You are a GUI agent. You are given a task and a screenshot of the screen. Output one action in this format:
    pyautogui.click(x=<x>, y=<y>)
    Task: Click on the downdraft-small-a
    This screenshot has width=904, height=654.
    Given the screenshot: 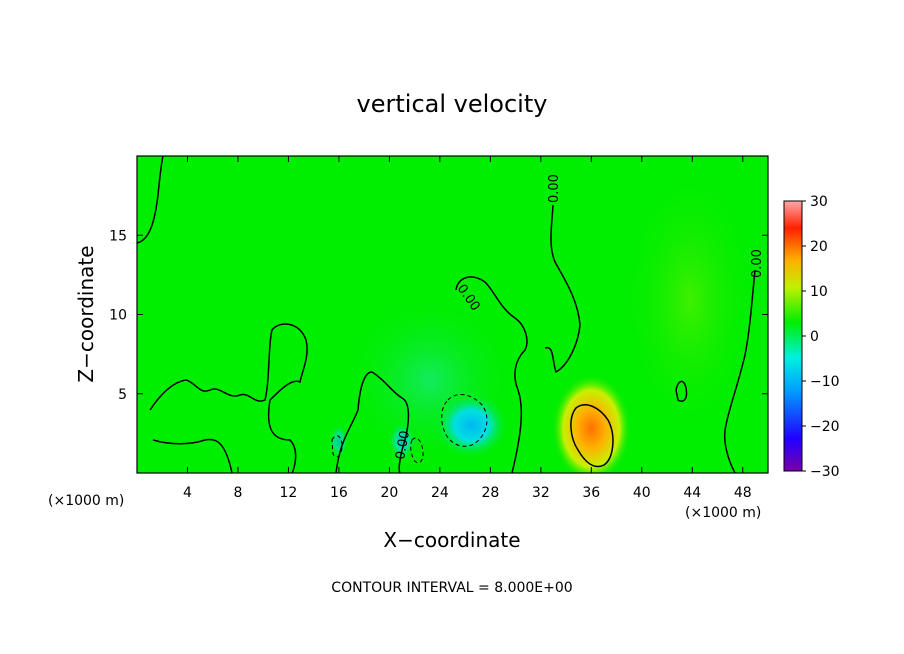 What is the action you would take?
    pyautogui.click(x=402, y=441)
    